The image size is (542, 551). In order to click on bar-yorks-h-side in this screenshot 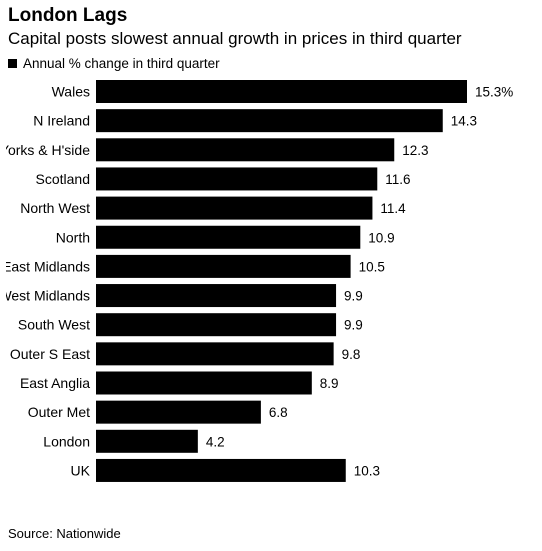, I will do `click(245, 150)`.